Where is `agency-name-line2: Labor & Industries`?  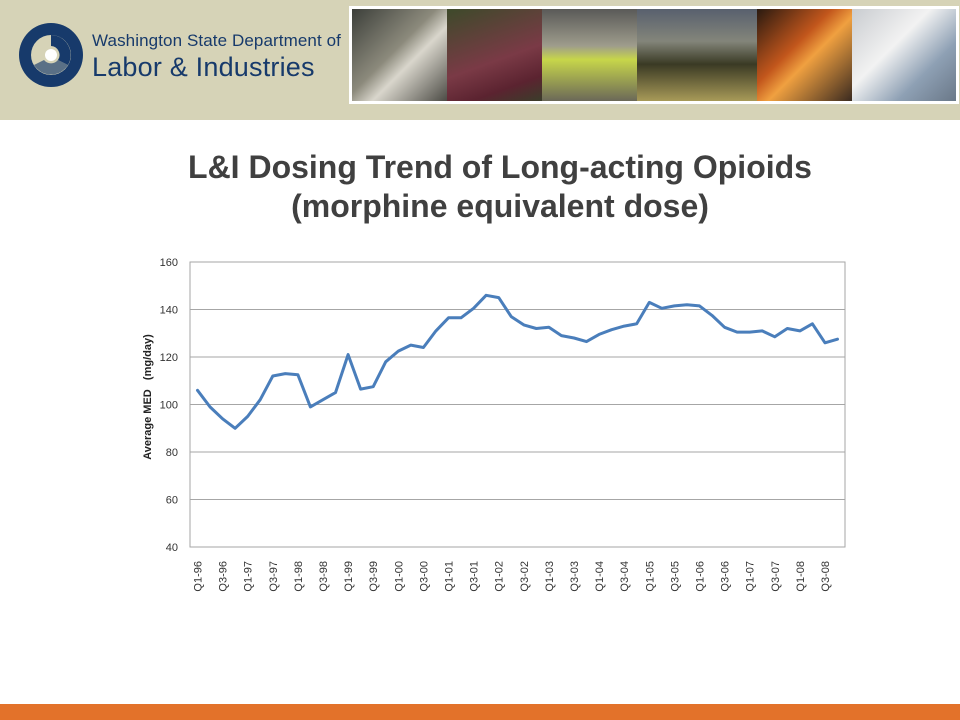
agency-name-line2: Labor & Industries is located at coordinates (203, 67).